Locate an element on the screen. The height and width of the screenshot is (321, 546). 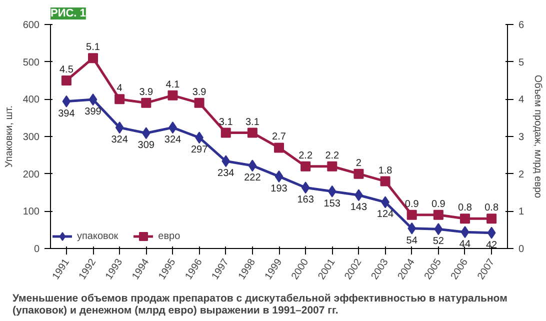
data-label: 4 is located at coordinates (119, 88).